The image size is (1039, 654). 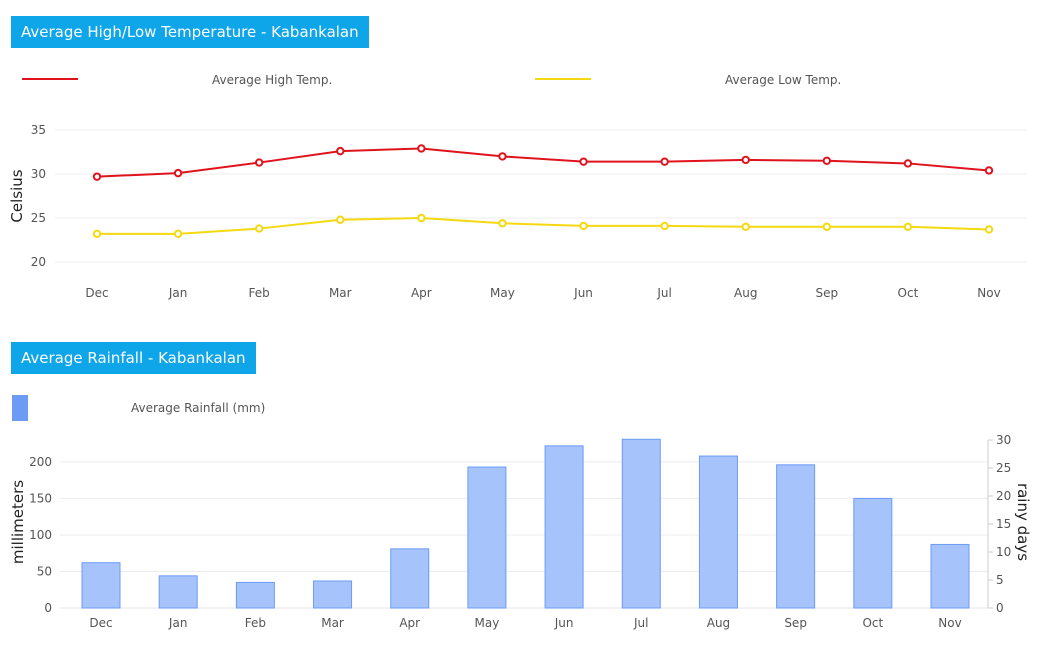 I want to click on temp-x-tick-label: Mar, so click(x=340, y=293).